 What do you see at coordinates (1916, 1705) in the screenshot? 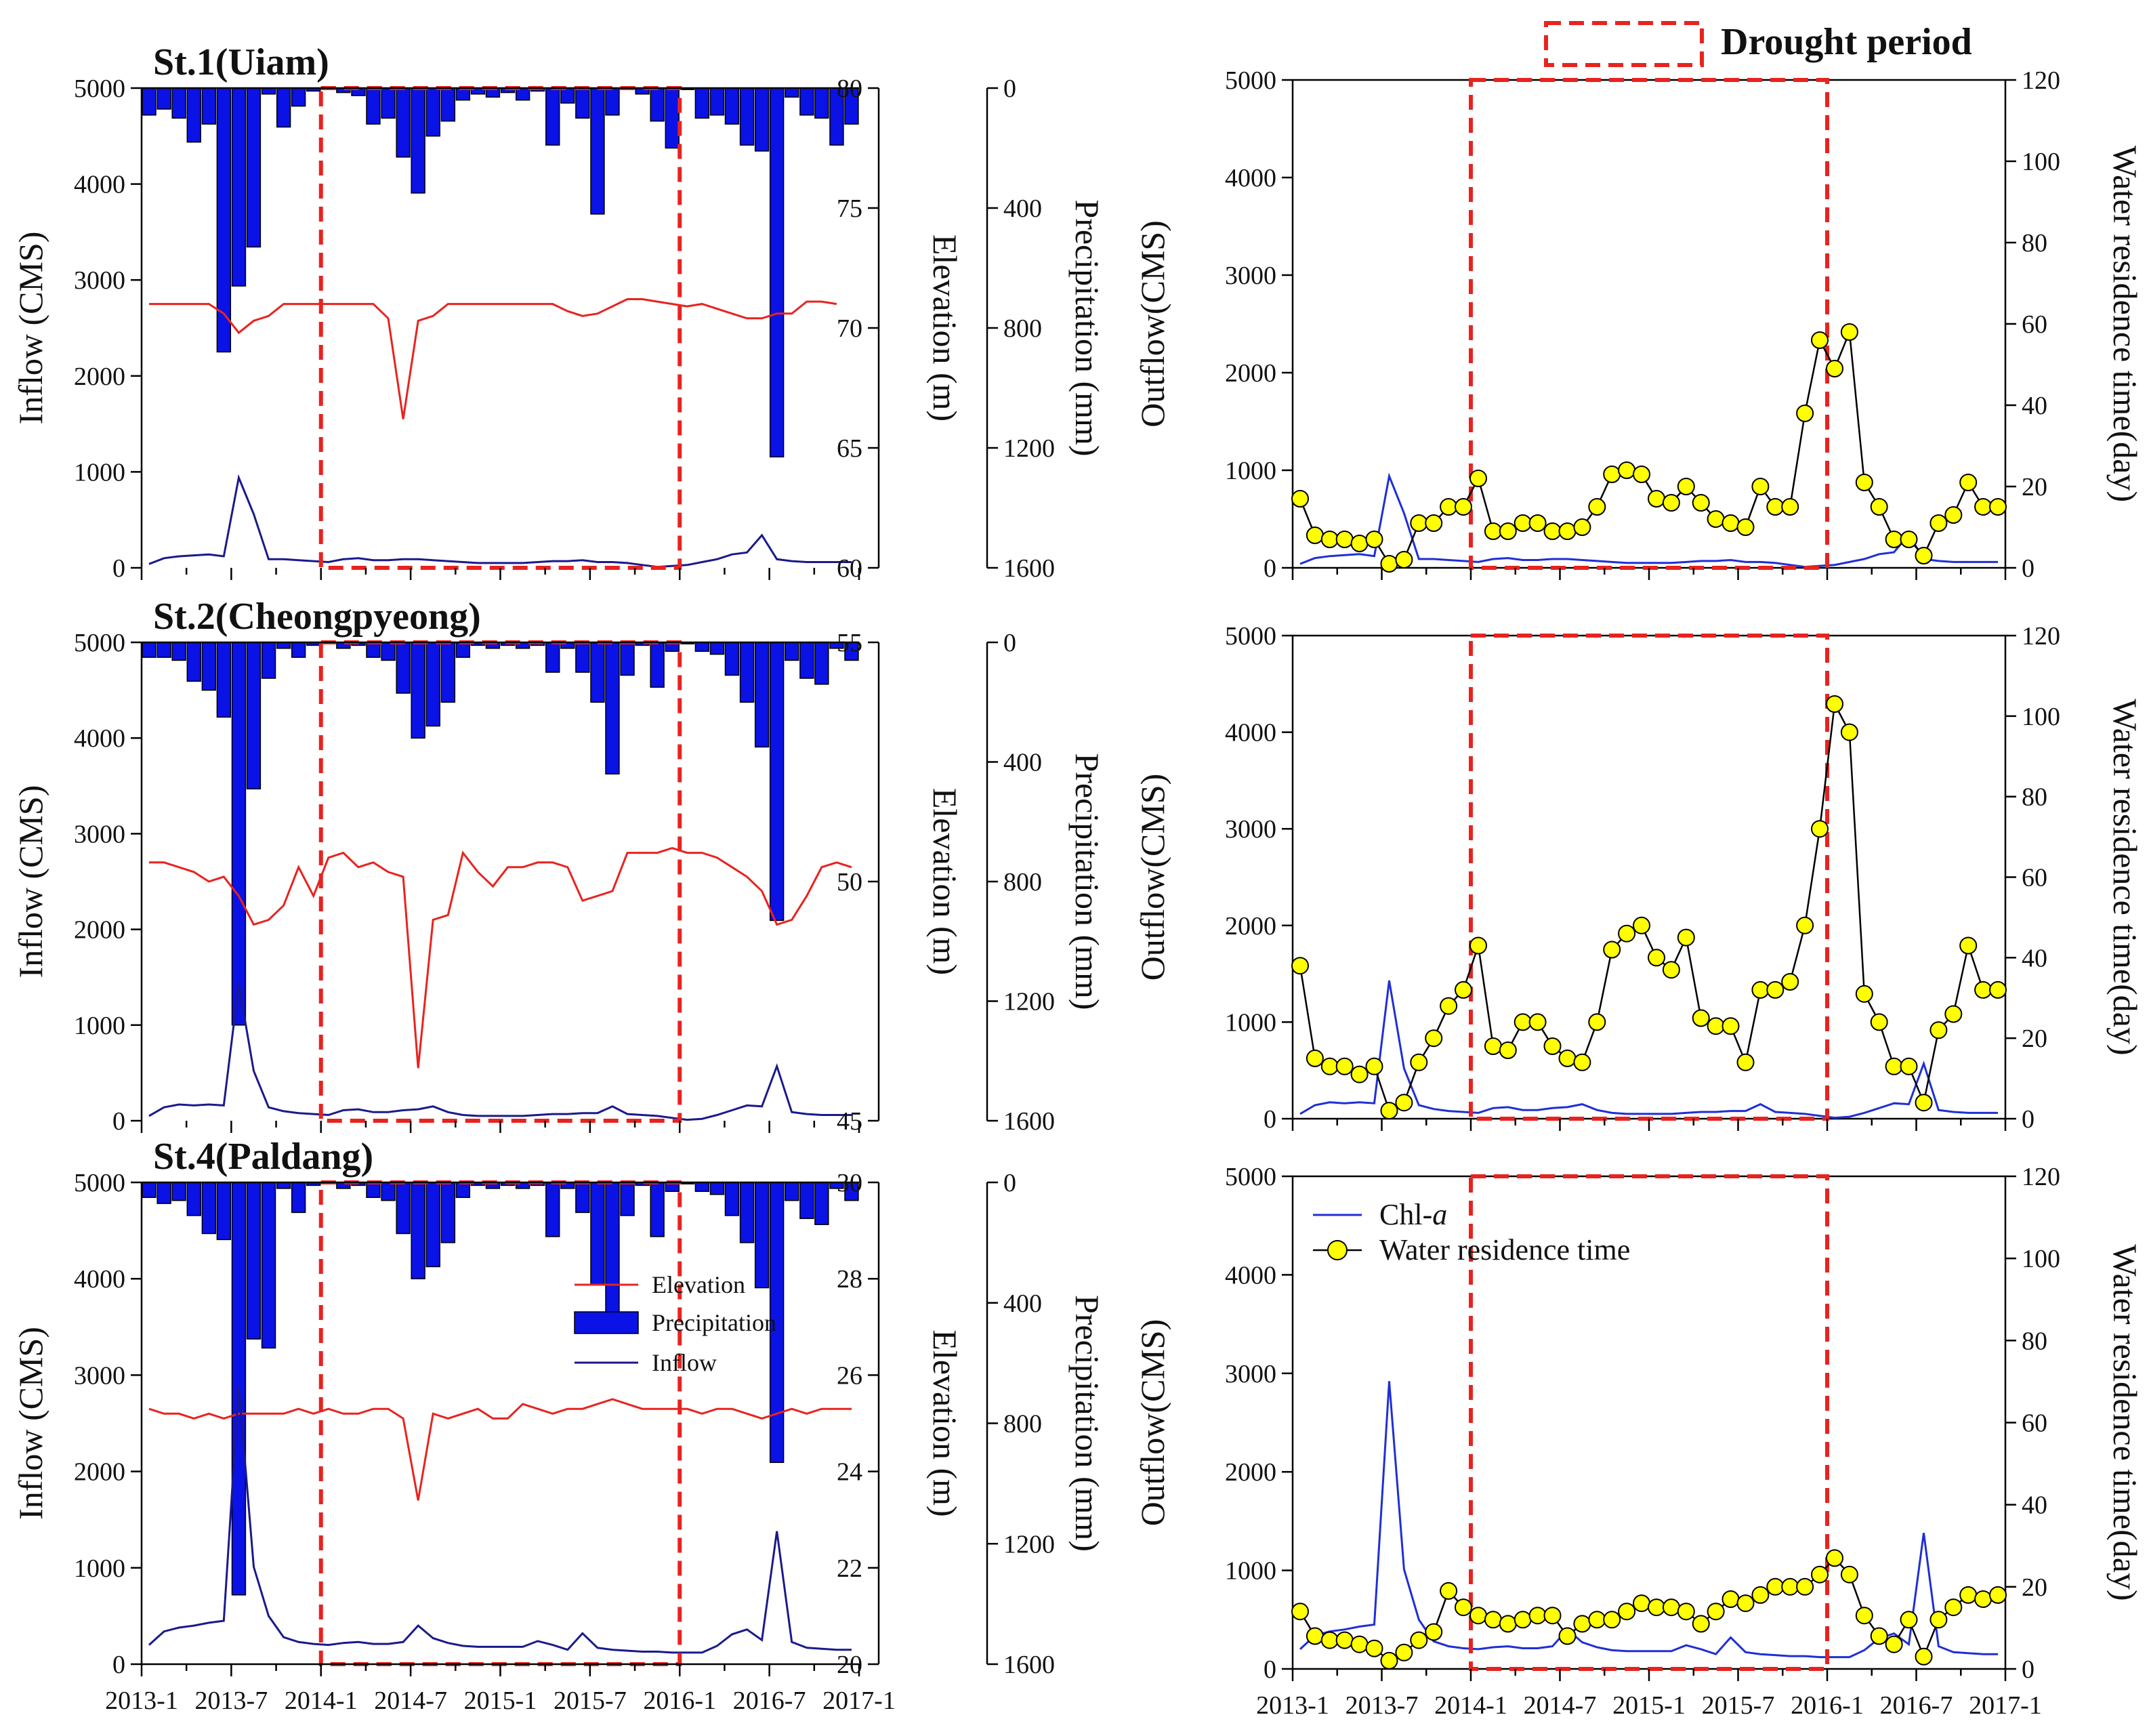
I see `x-tick-label: 2016-7` at bounding box center [1916, 1705].